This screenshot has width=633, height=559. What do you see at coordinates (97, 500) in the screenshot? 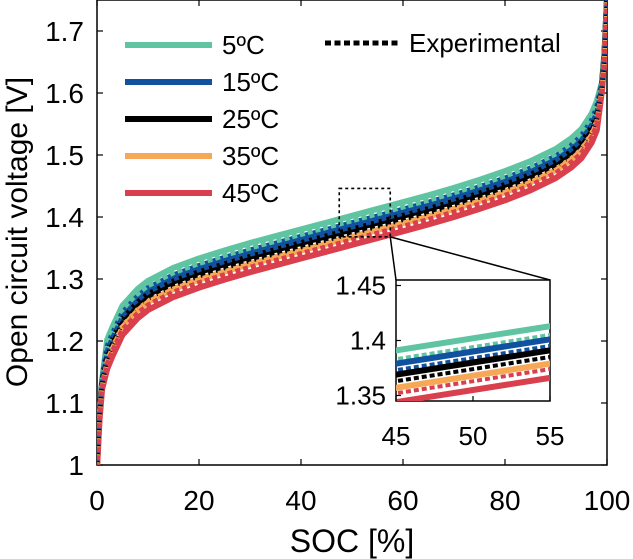
I see `x-tick-label: 0` at bounding box center [97, 500].